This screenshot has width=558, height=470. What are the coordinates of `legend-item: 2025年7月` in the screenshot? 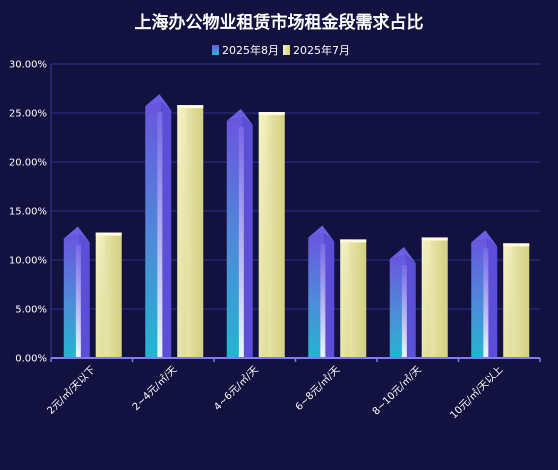 It's located at (316, 50).